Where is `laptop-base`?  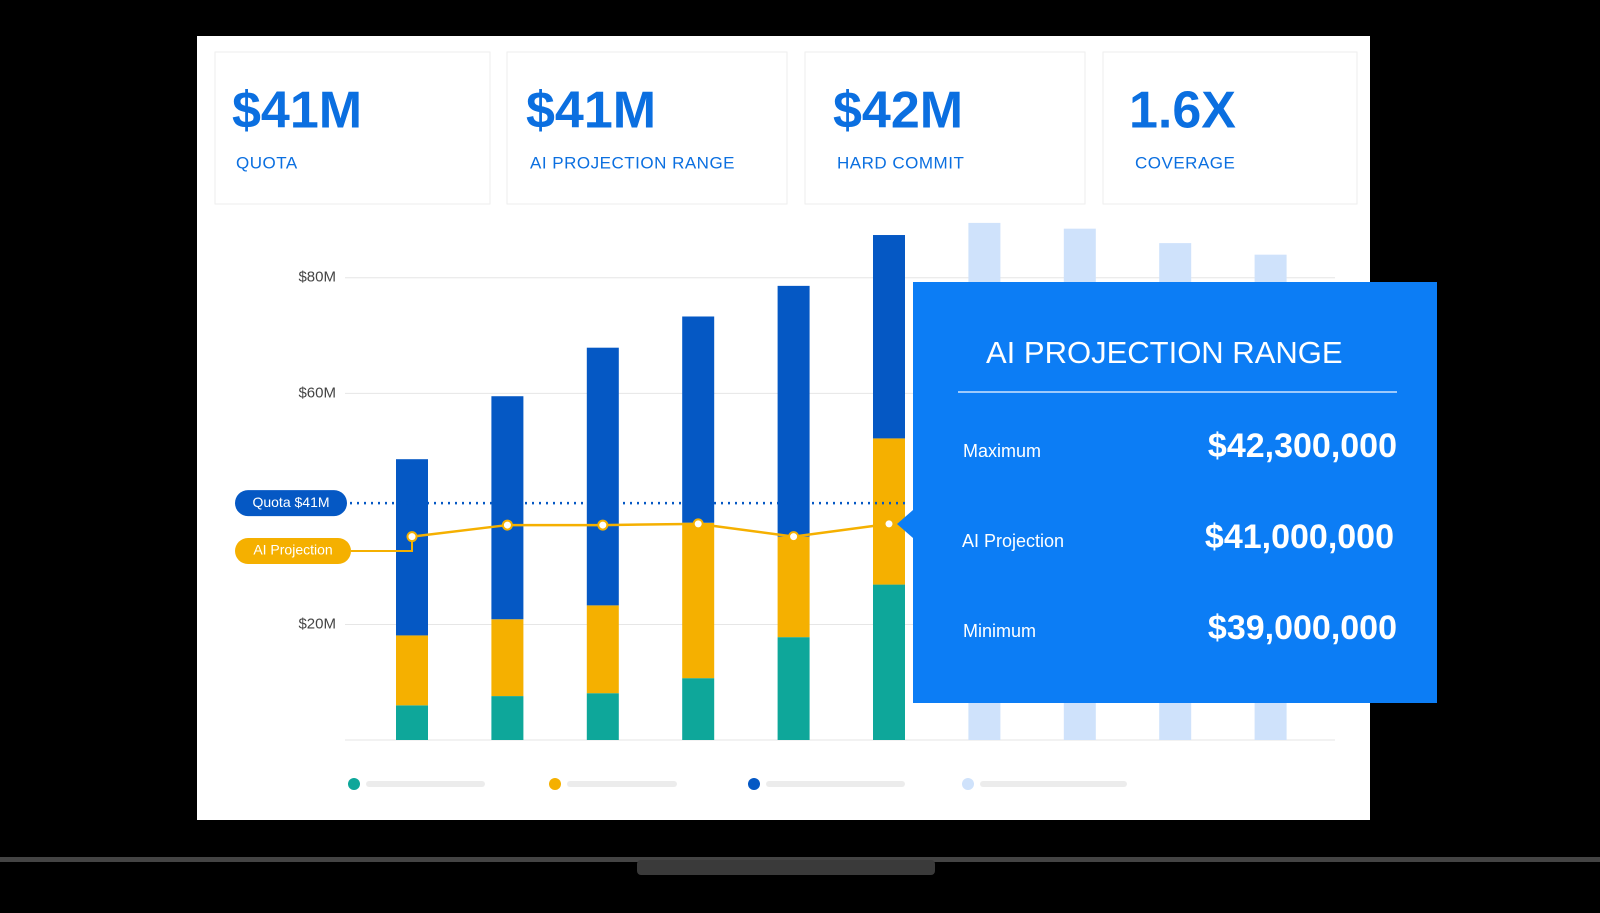
laptop-base is located at coordinates (800, 859).